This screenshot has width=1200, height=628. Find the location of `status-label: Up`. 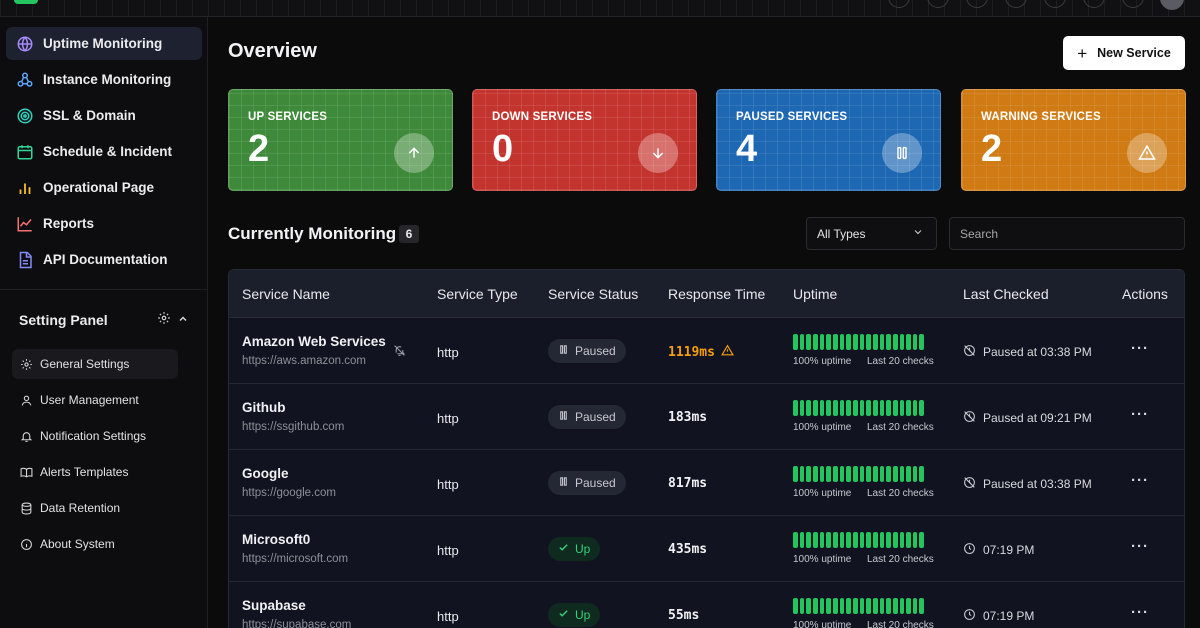

status-label: Up is located at coordinates (583, 615).